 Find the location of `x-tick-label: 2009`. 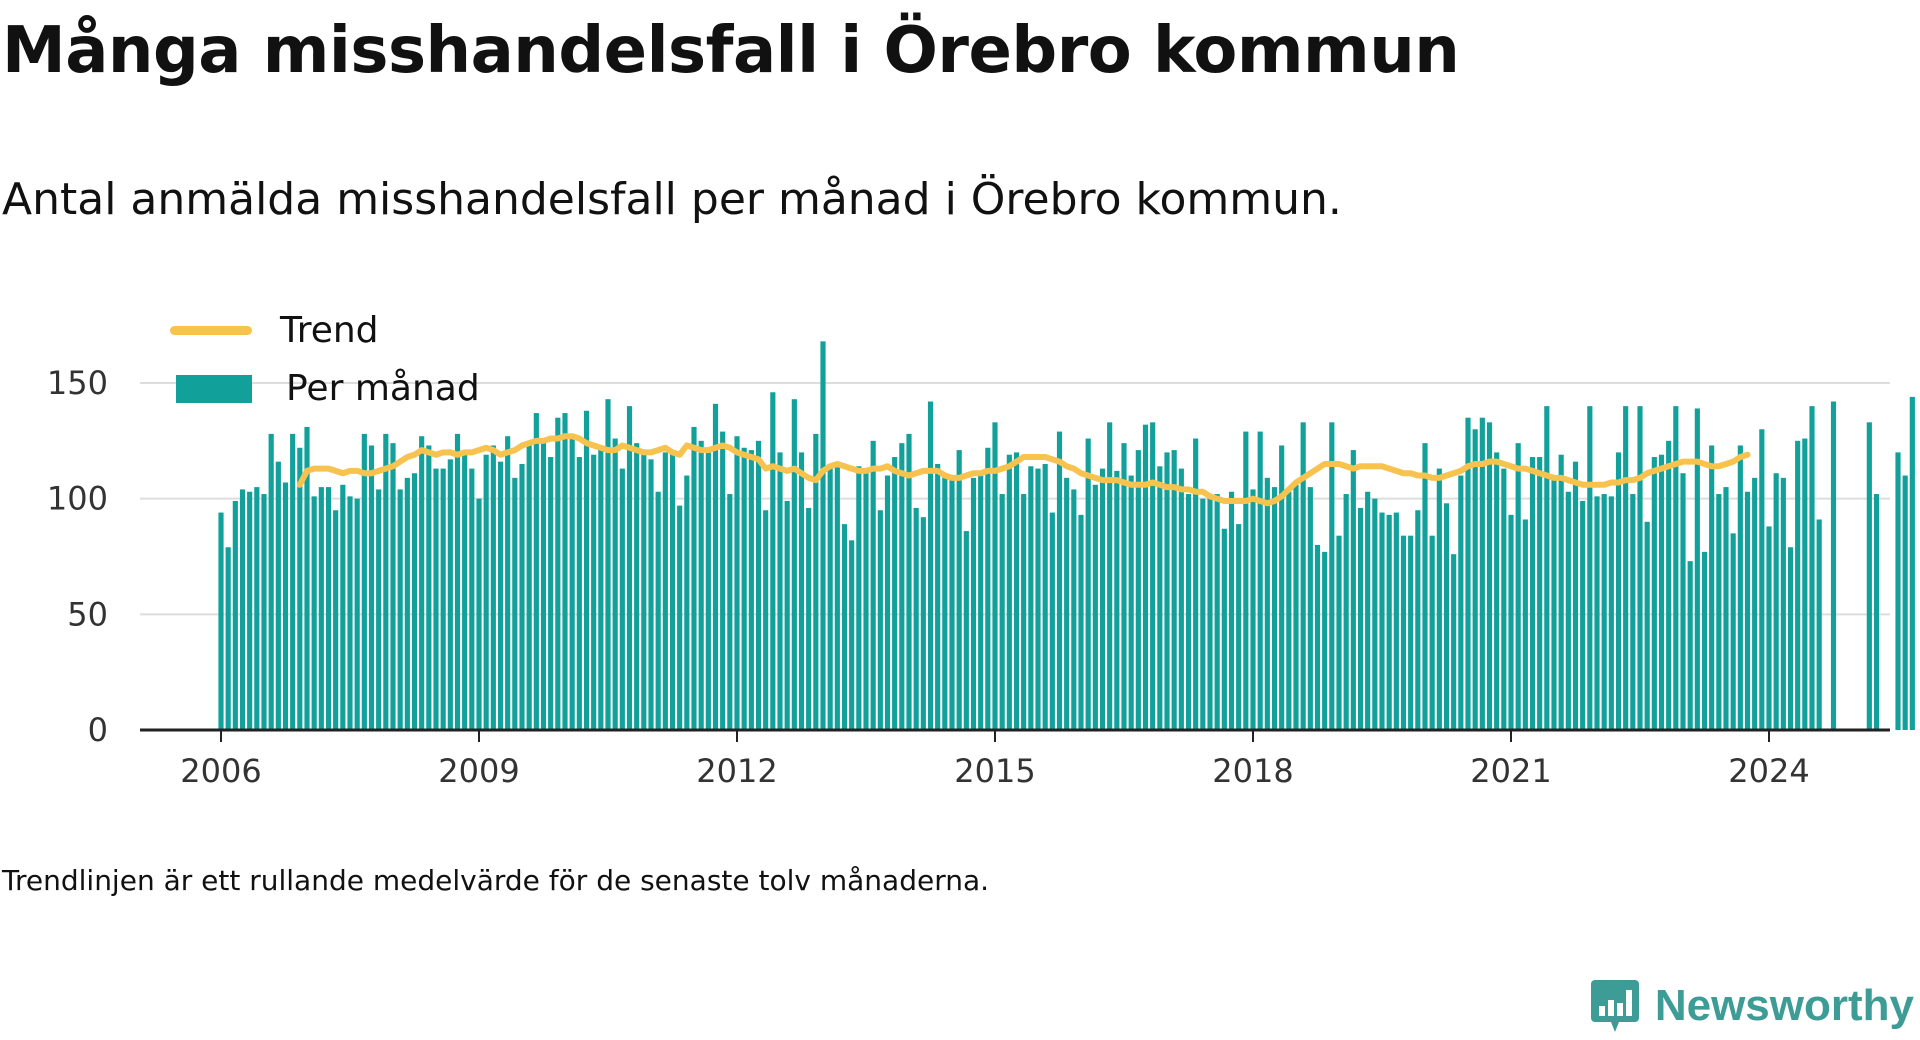

x-tick-label: 2009 is located at coordinates (478, 771).